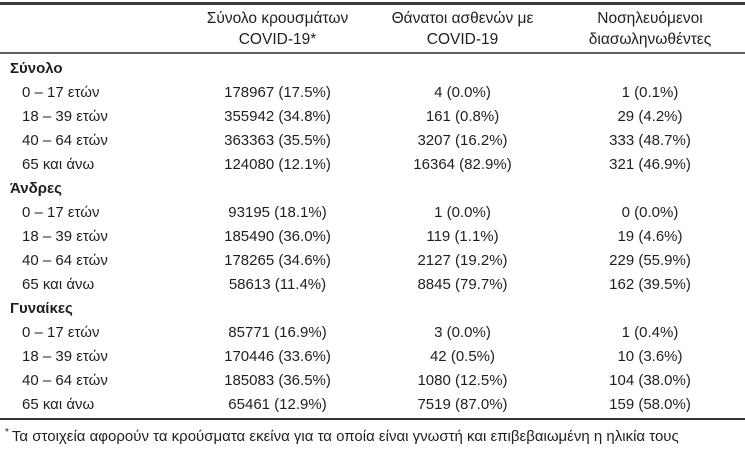 Image resolution: width=745 pixels, height=476 pixels. What do you see at coordinates (277, 18) in the screenshot?
I see `column-header-line: Σύνολο κρουσμάτων` at bounding box center [277, 18].